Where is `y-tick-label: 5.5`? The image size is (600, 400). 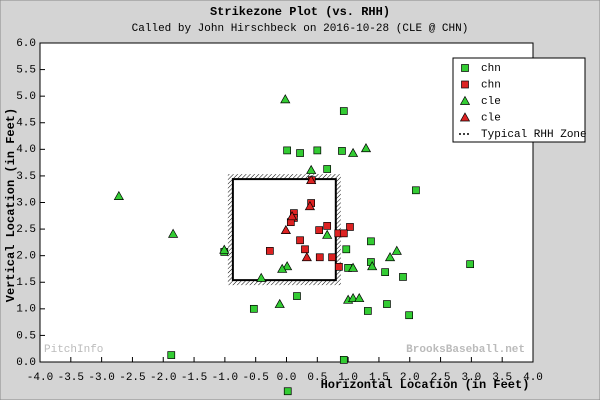
y-tick-label: 5.5 is located at coordinates (26, 70).